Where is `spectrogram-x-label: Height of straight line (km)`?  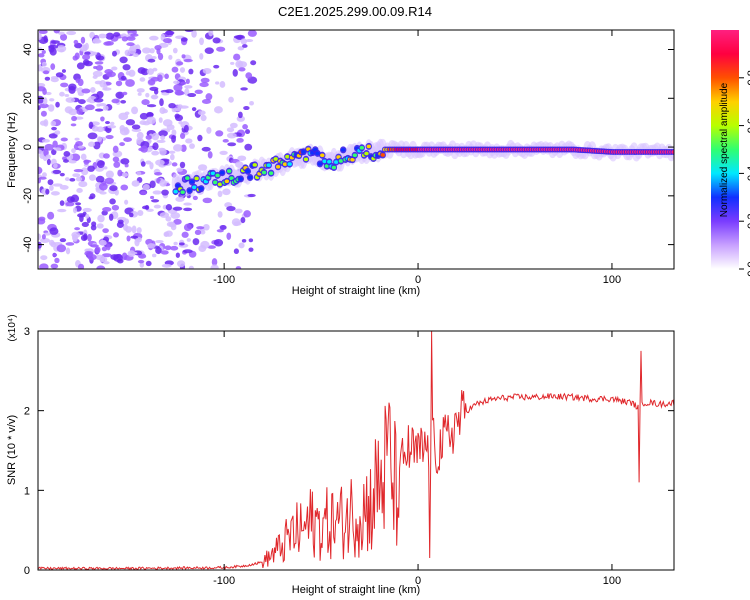
spectrogram-x-label: Height of straight line (km) is located at coordinates (356, 291).